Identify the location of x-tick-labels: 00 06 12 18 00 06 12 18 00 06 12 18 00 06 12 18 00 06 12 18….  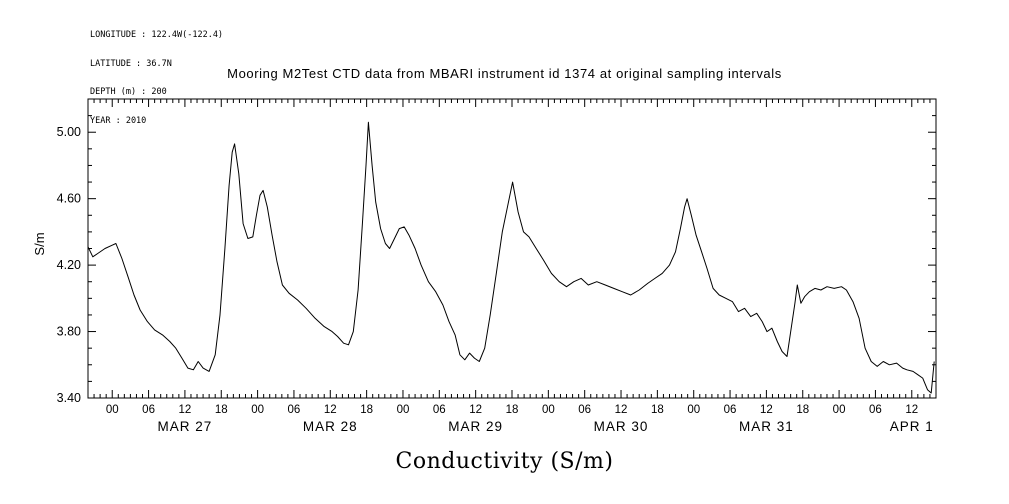
(512, 410).